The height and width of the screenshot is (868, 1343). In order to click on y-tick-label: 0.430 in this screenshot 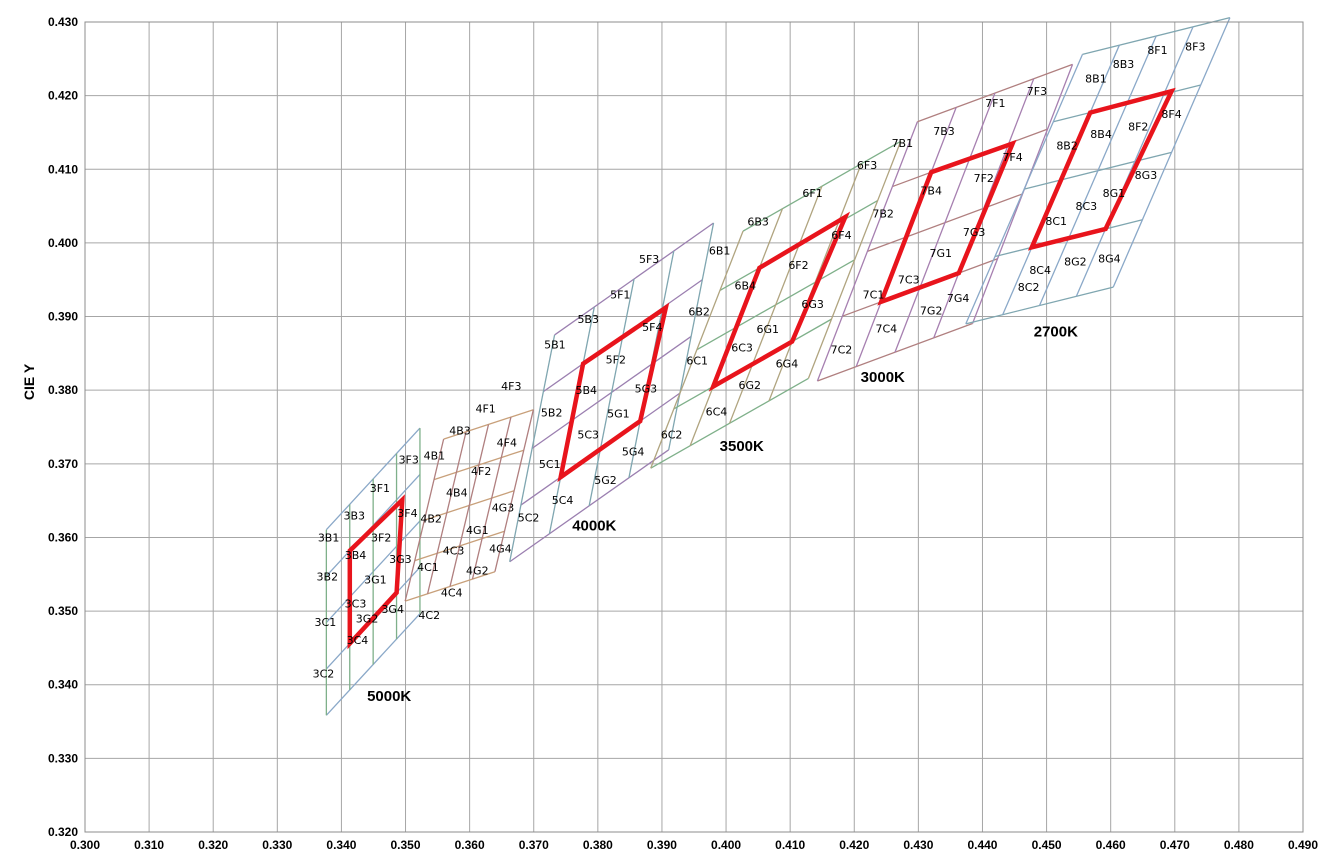, I will do `click(63, 22)`.